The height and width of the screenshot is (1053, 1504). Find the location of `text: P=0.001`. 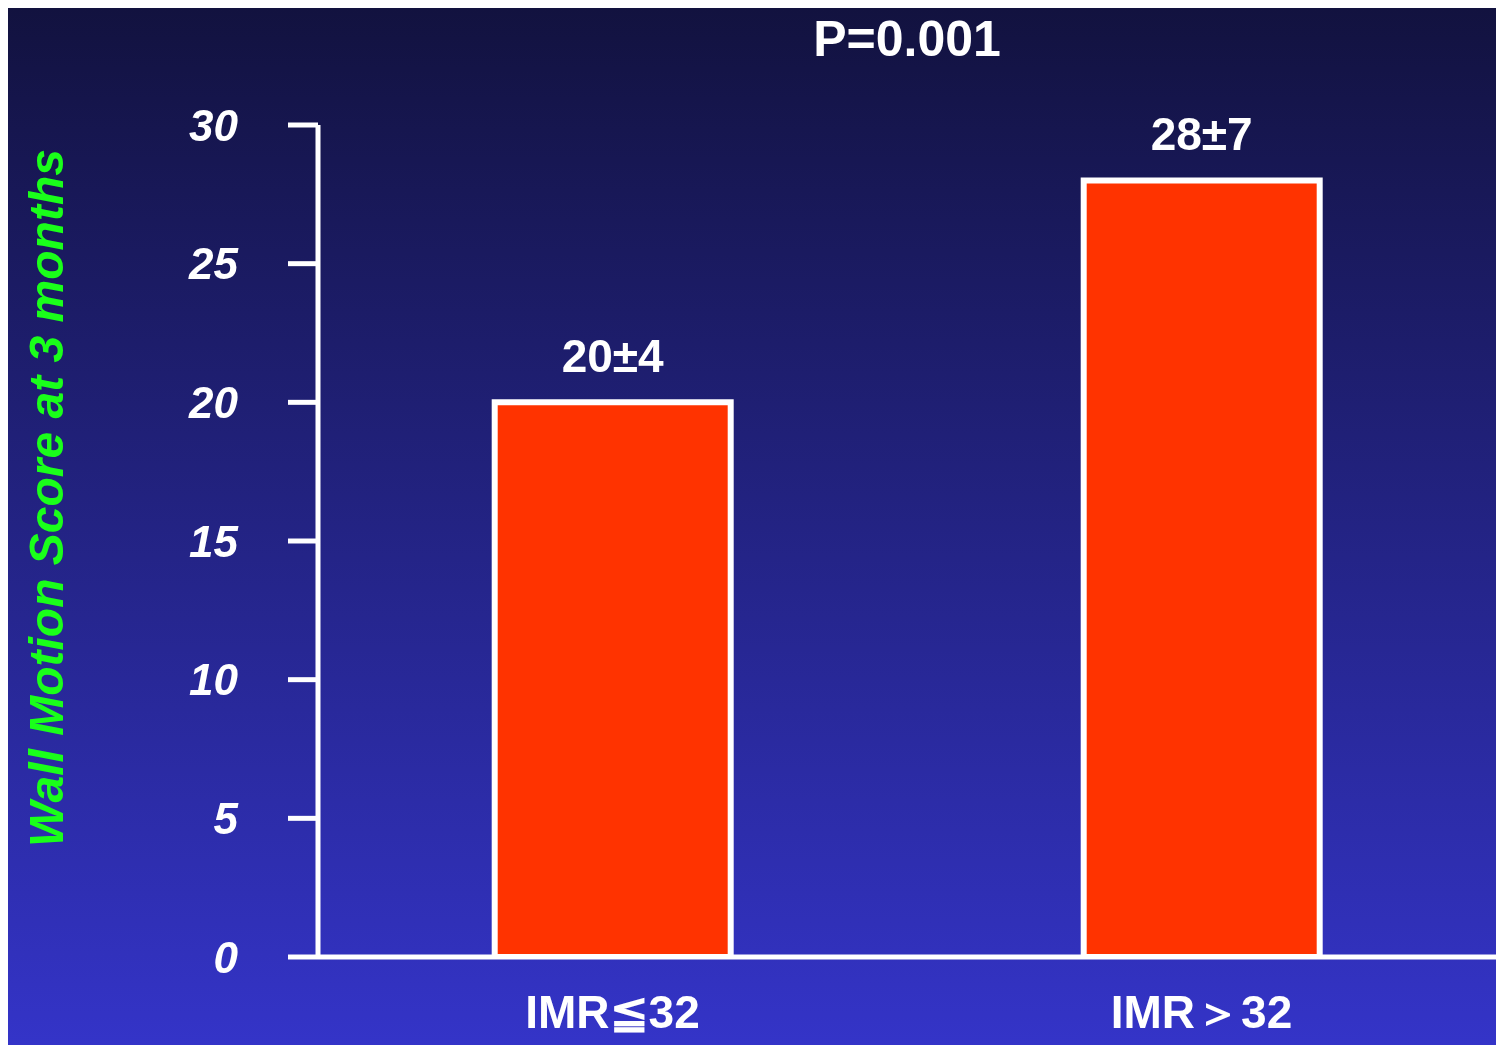

text: P=0.001 is located at coordinates (907, 39).